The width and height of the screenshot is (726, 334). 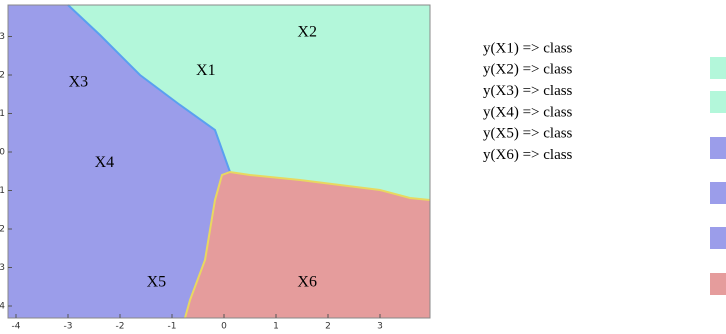 What do you see at coordinates (206, 70) in the screenshot?
I see `point-label: X1` at bounding box center [206, 70].